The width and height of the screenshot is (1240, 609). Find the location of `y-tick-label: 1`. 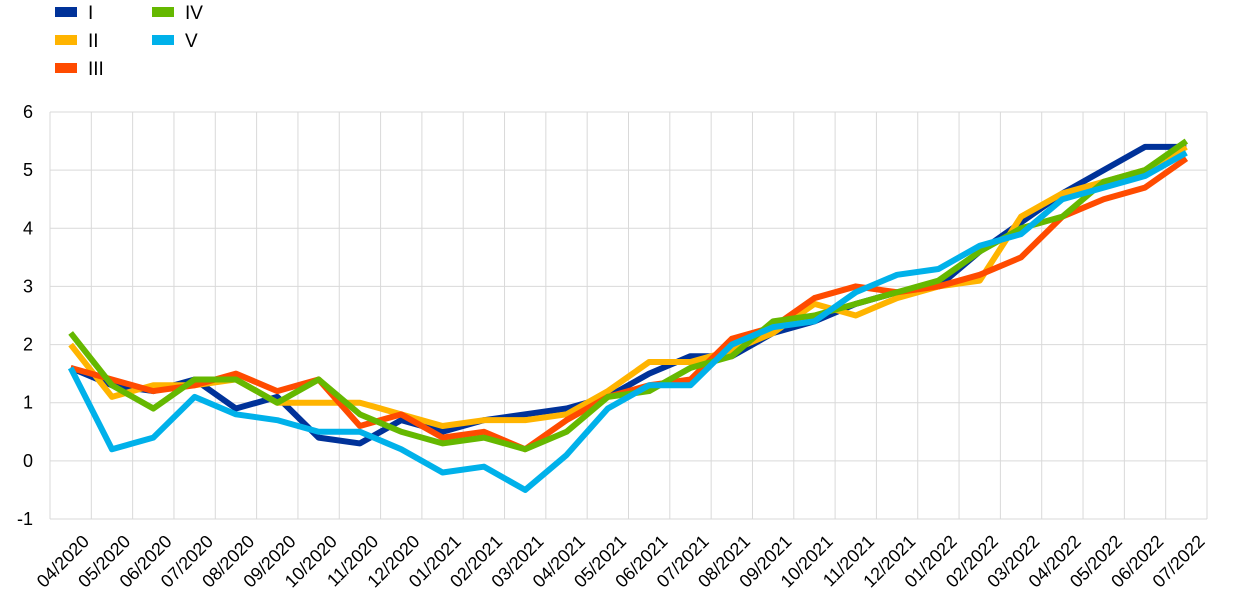

y-tick-label: 1 is located at coordinates (28, 403).